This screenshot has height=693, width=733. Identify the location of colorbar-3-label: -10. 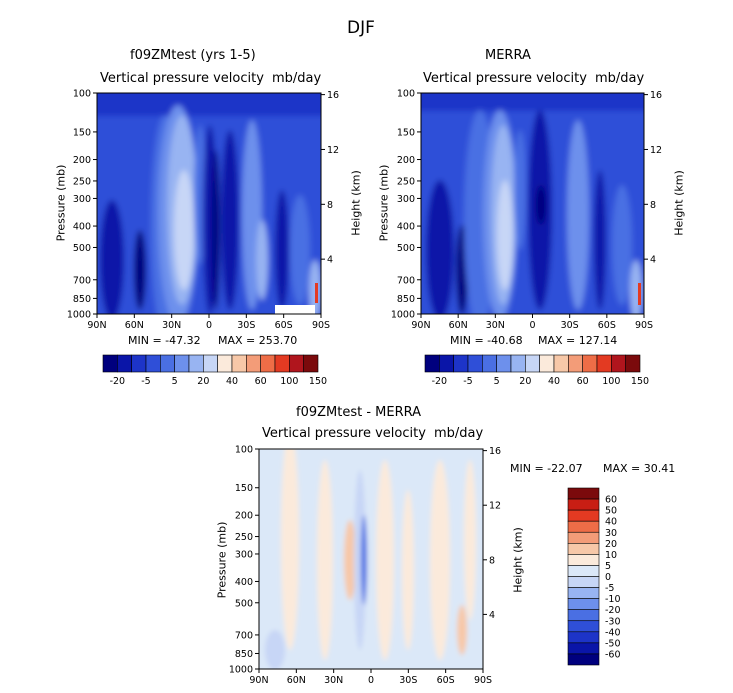
(613, 599).